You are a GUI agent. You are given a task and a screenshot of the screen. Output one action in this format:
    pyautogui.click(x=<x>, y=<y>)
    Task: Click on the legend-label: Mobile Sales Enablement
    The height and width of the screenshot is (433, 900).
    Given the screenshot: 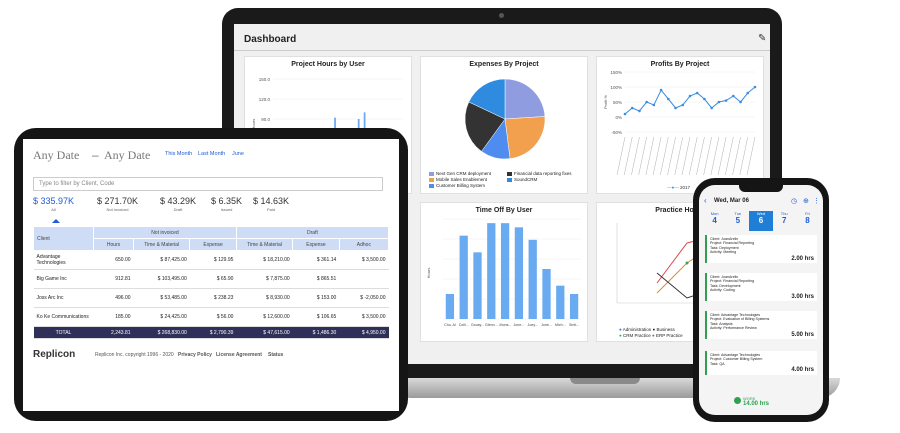 What is the action you would take?
    pyautogui.click(x=462, y=179)
    